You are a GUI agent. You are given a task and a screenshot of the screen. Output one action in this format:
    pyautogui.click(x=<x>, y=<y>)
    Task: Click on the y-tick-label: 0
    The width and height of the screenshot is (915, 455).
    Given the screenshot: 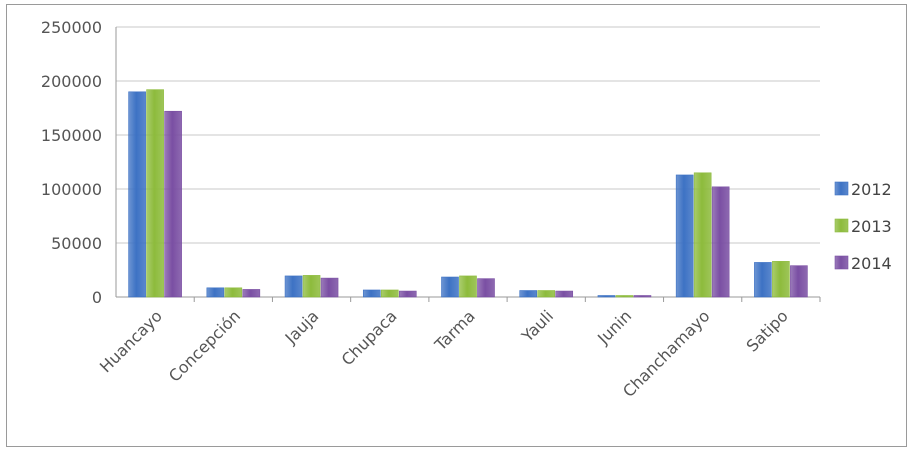 What is the action you would take?
    pyautogui.click(x=97, y=297)
    